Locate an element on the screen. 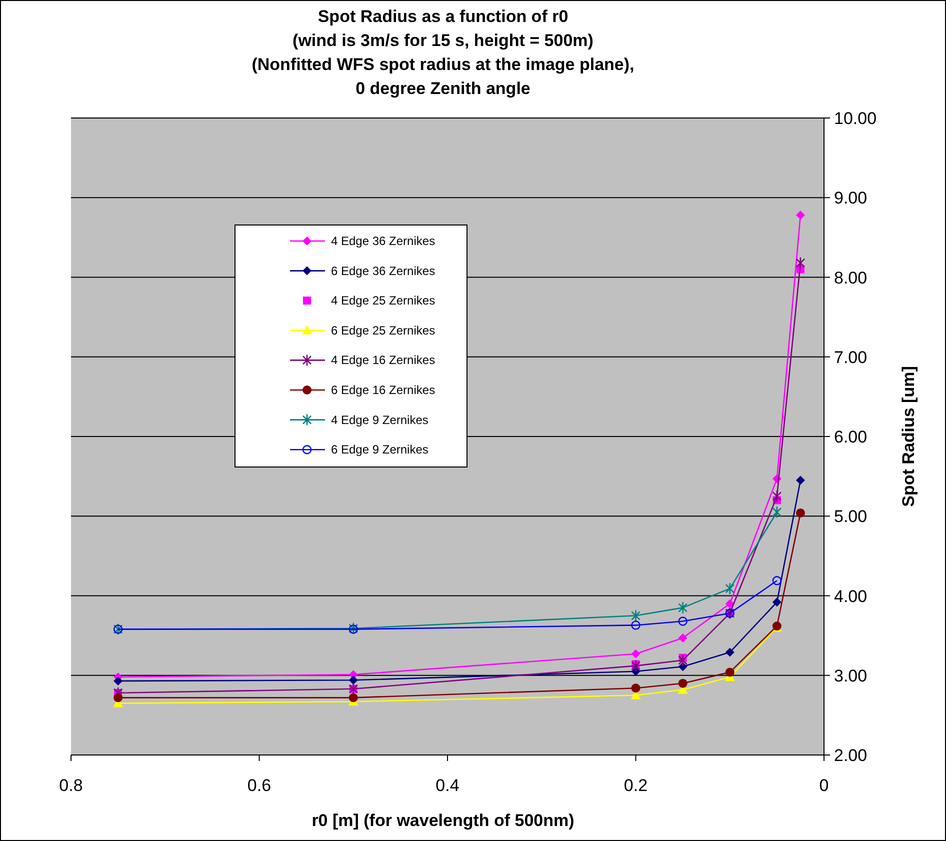  y-tick-label: 6.00 is located at coordinates (851, 437).